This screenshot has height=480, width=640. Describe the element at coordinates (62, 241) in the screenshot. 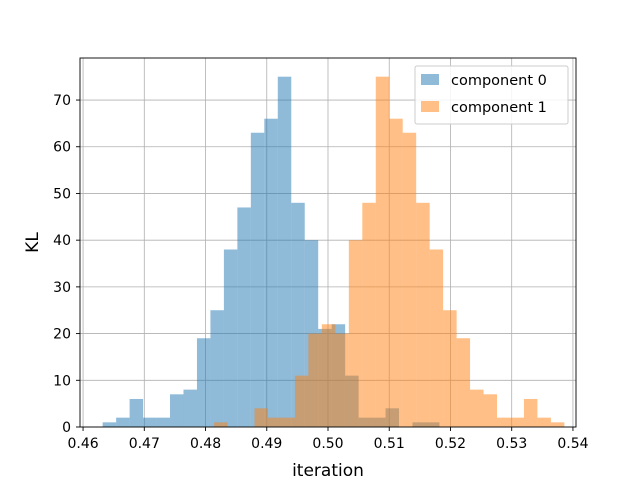

I see `y-tick-label: 40` at that location.